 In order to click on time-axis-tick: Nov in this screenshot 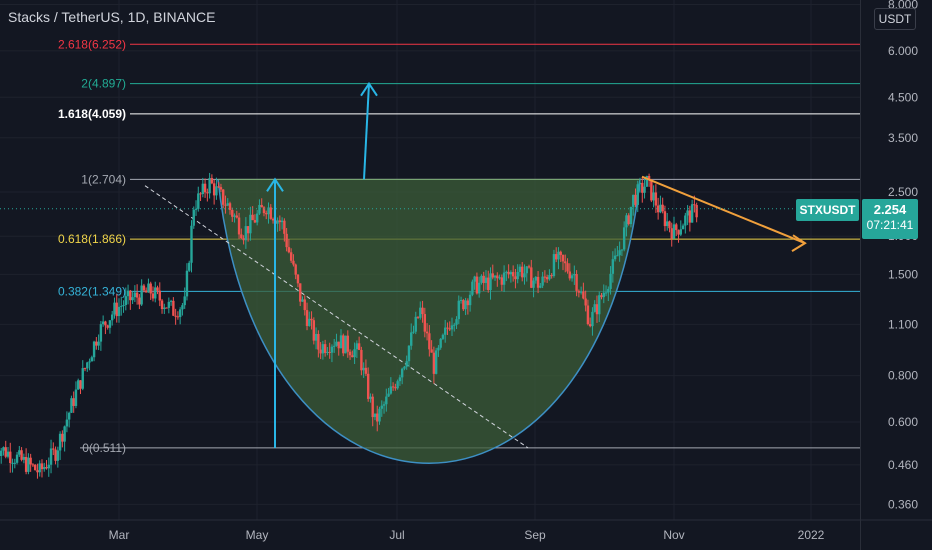, I will do `click(673, 535)`.